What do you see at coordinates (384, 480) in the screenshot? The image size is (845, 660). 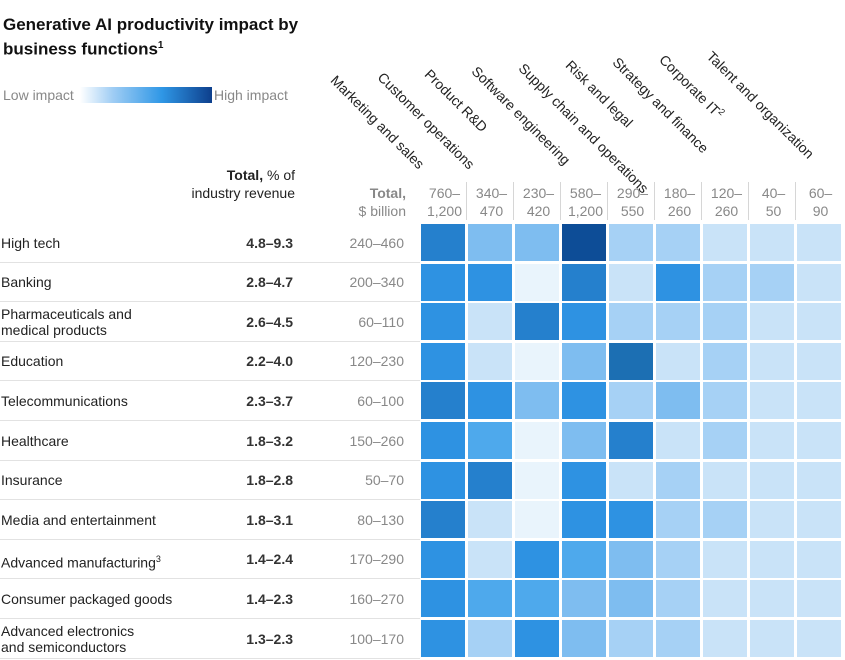 I see `row-total-billion: 50–70` at bounding box center [384, 480].